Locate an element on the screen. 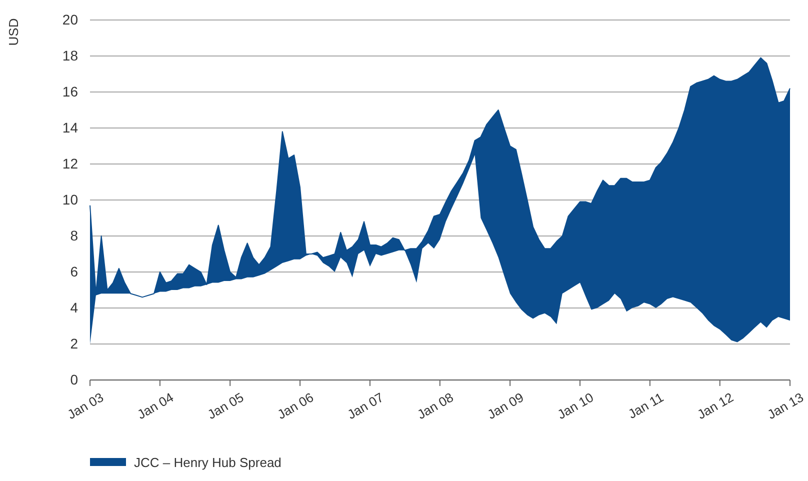 This screenshot has height=481, width=808. x-tick-label: Jan 03 is located at coordinates (85, 406).